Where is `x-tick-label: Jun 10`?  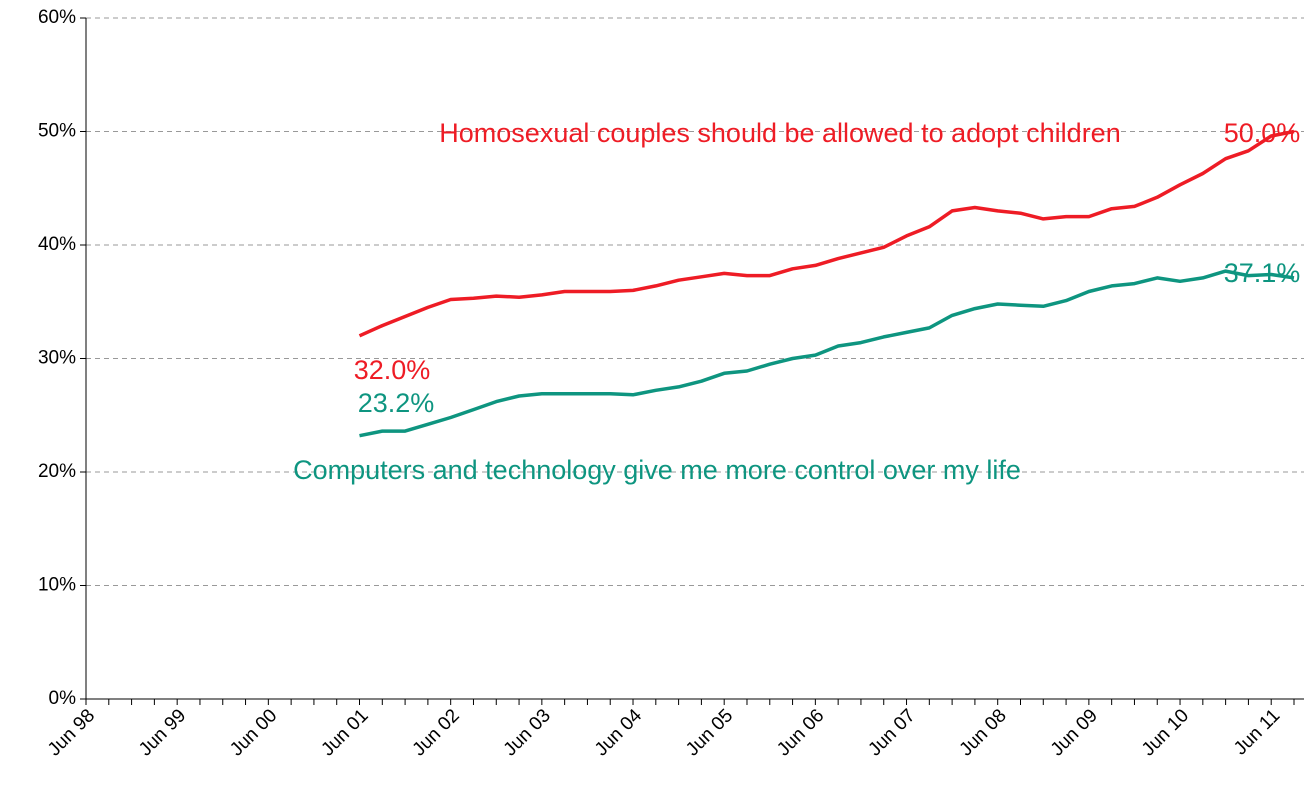 x-tick-label: Jun 10 is located at coordinates (1165, 732).